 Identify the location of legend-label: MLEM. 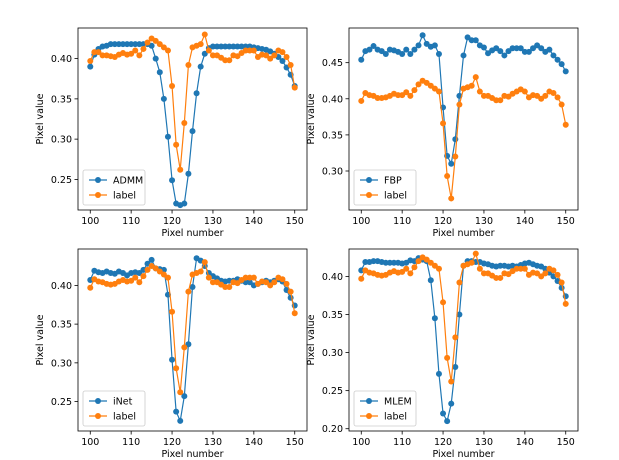
(398, 402).